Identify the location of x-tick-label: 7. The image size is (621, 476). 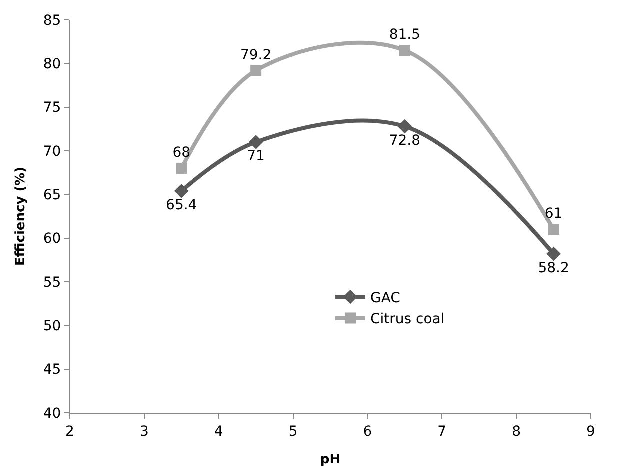
(442, 432).